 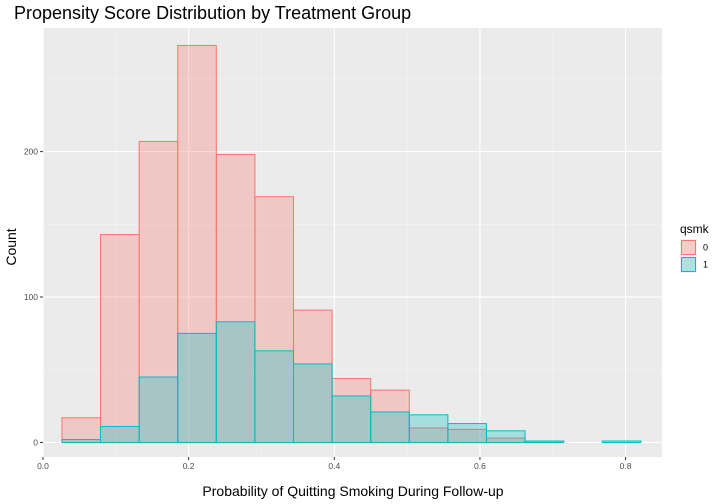 What do you see at coordinates (11, 246) in the screenshot?
I see `y-axis-title: Count` at bounding box center [11, 246].